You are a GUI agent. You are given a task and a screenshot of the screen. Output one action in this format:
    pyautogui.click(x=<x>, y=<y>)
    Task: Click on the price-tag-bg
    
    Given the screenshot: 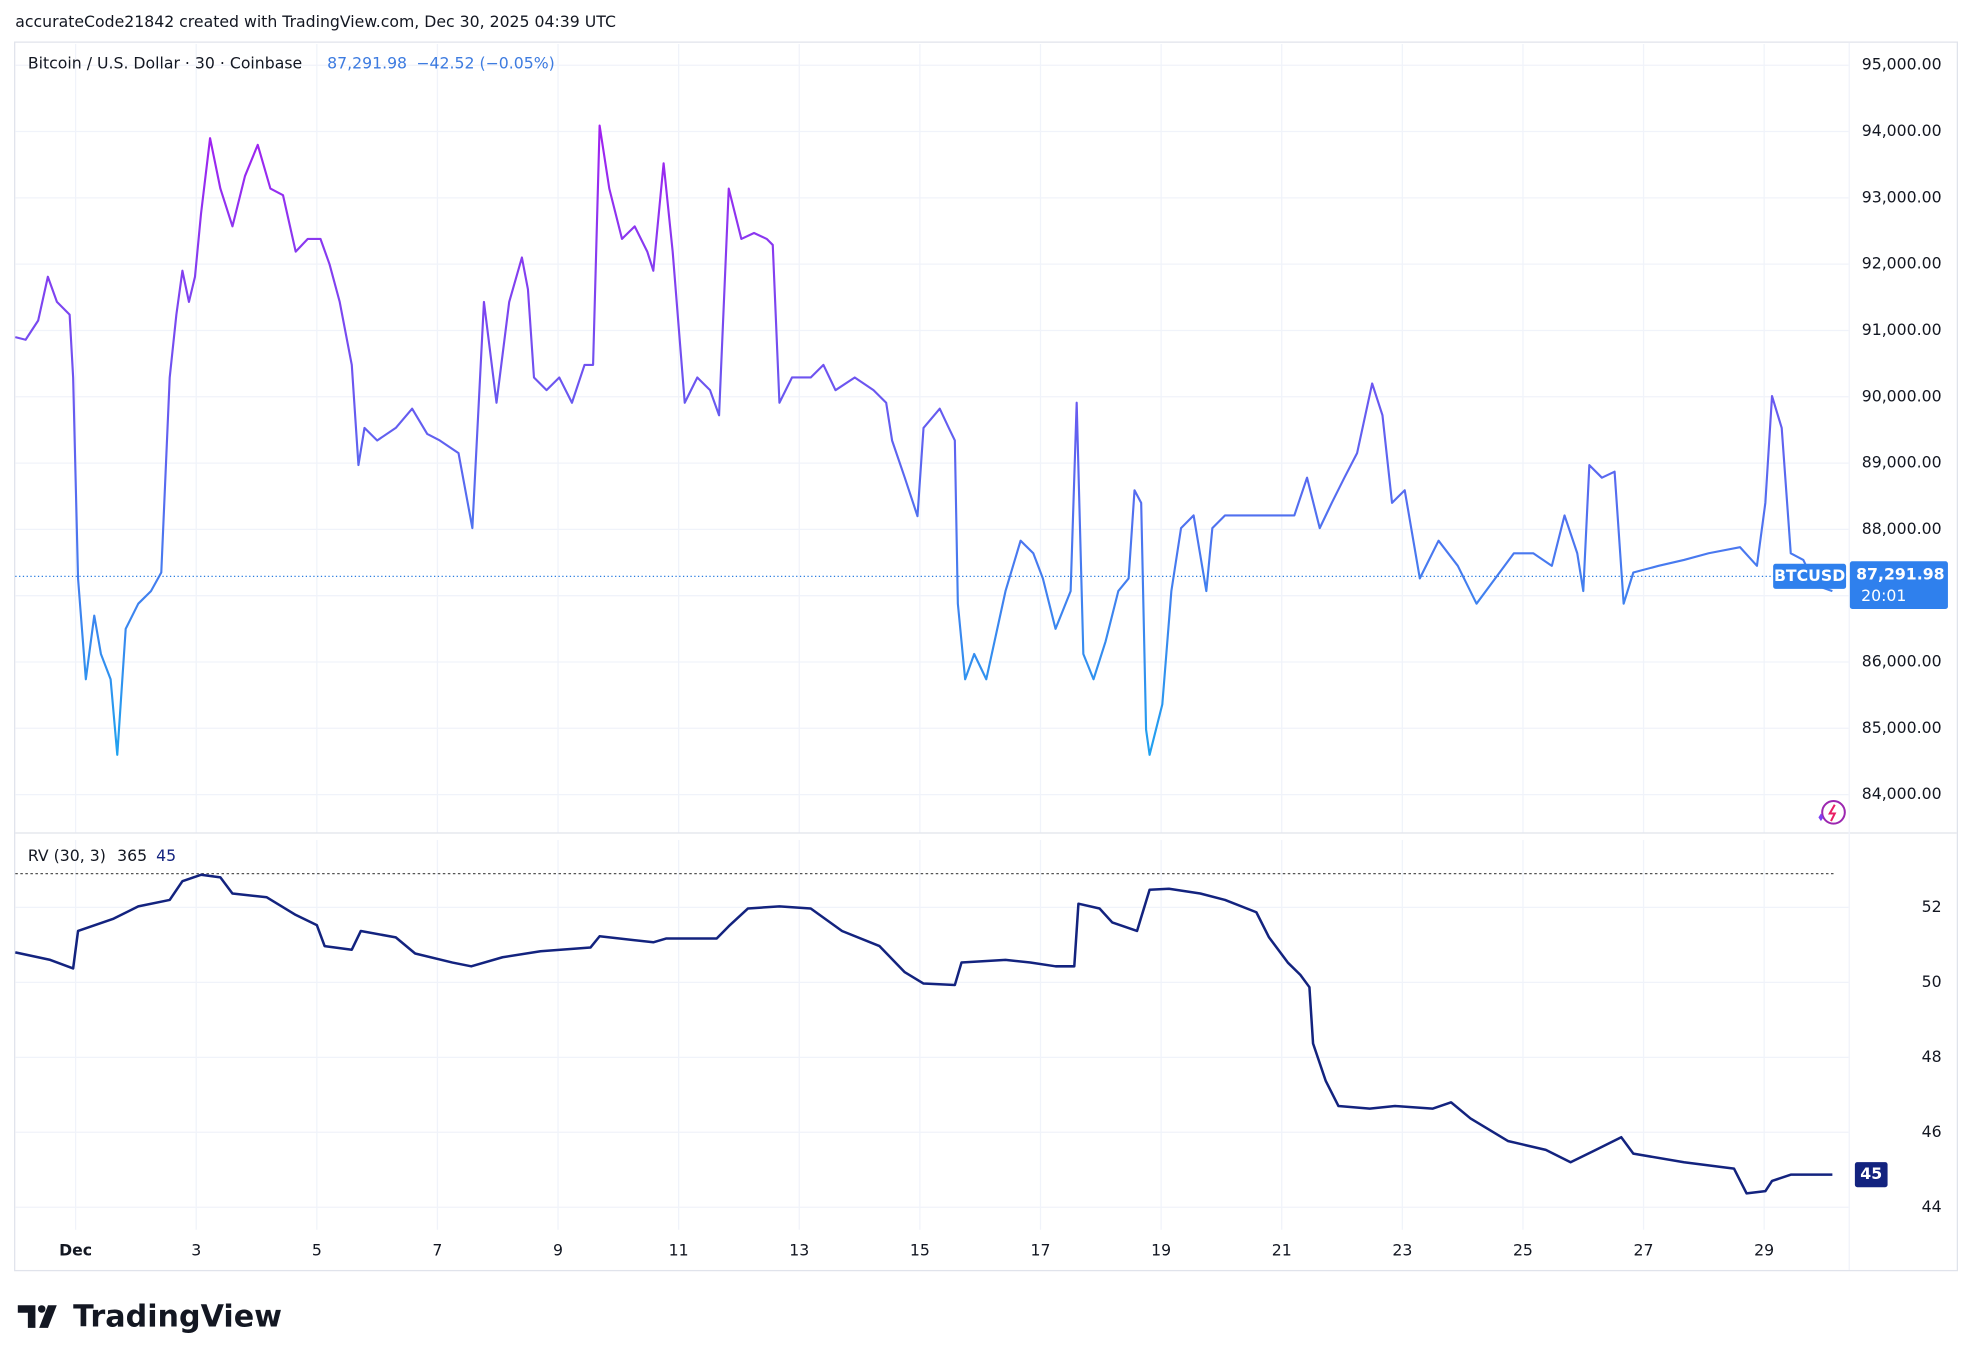 What is the action you would take?
    pyautogui.click(x=1898, y=585)
    